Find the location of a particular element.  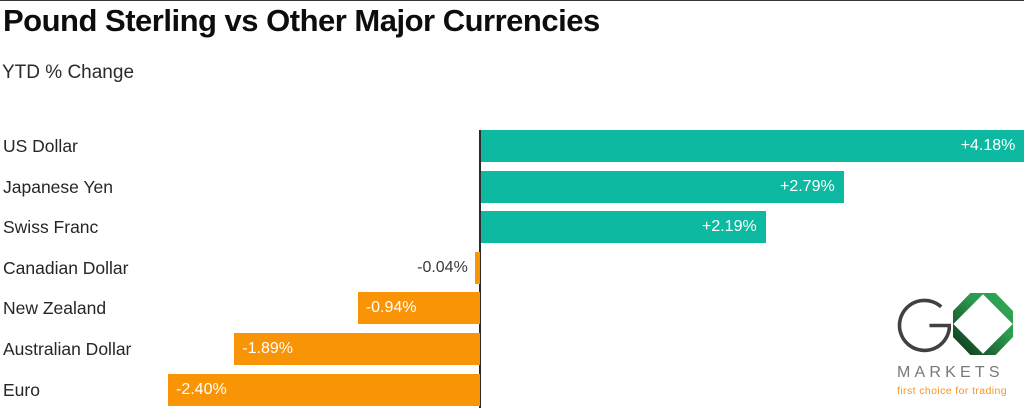

category-label: US Dollar is located at coordinates (40, 146).